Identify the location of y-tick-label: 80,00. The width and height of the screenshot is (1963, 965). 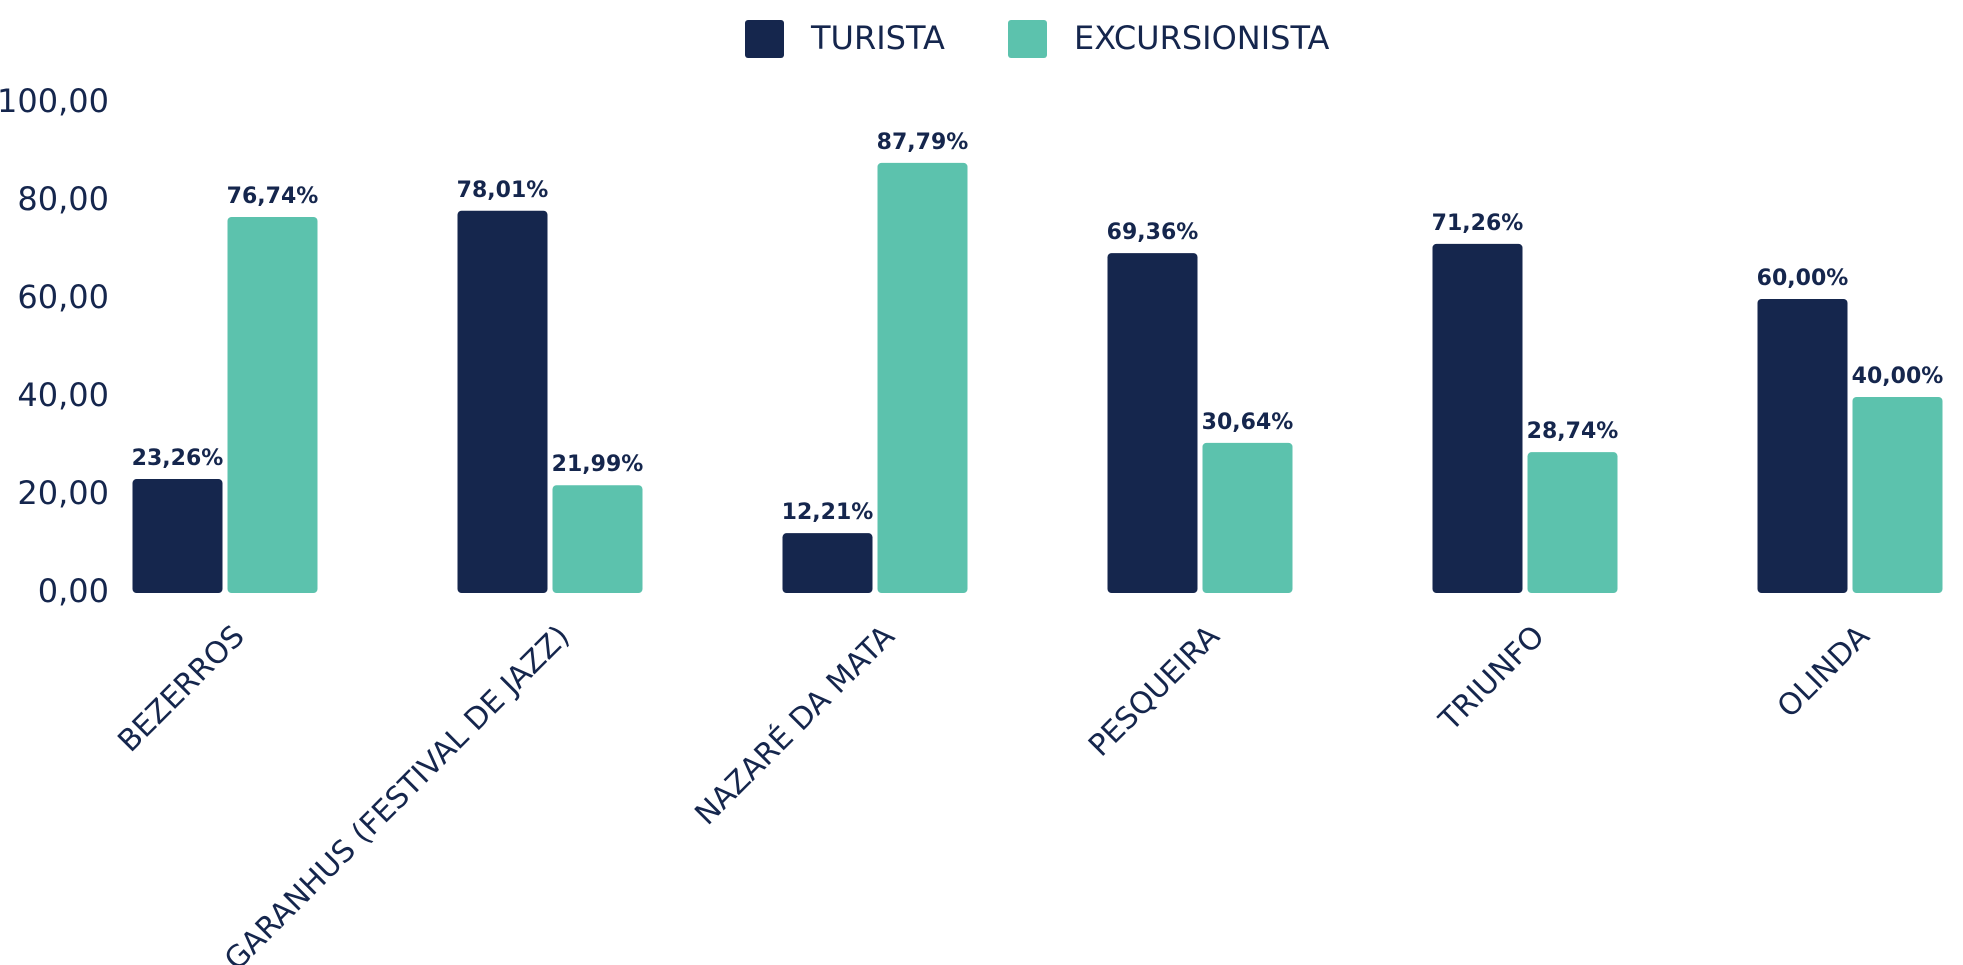
(63, 199).